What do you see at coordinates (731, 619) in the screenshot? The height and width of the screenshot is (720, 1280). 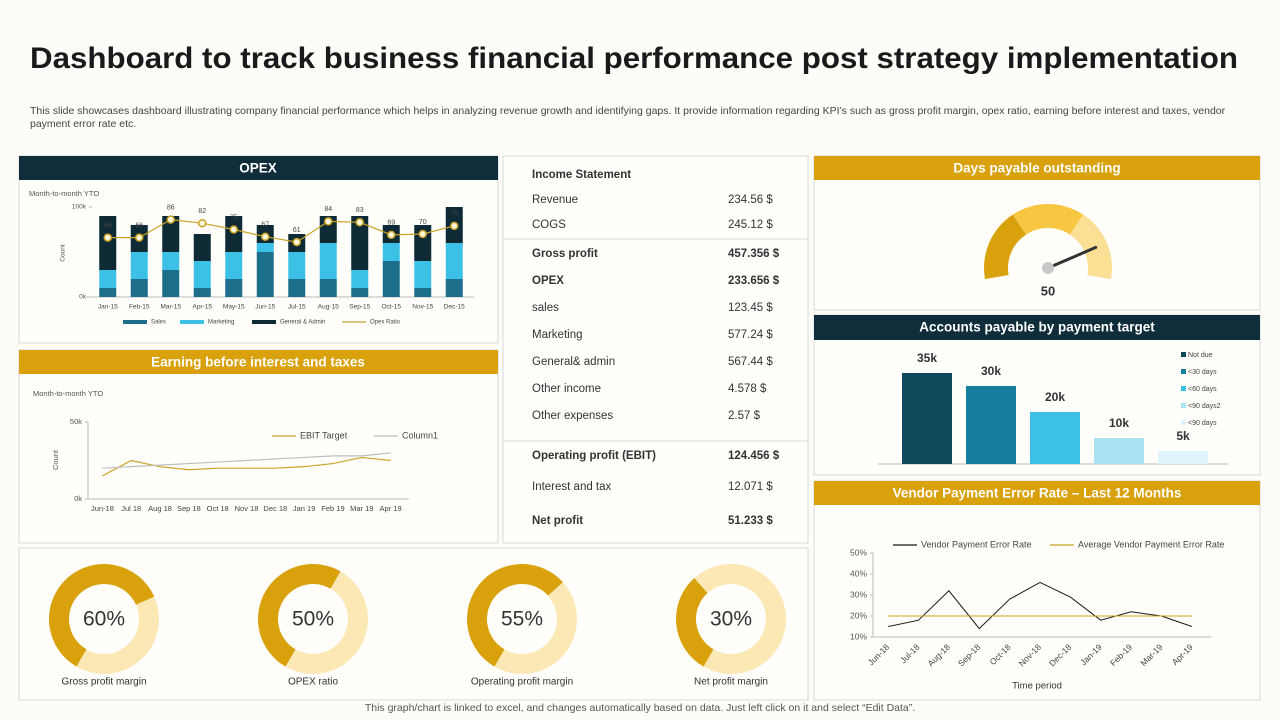 I see `donut-label: 30%` at bounding box center [731, 619].